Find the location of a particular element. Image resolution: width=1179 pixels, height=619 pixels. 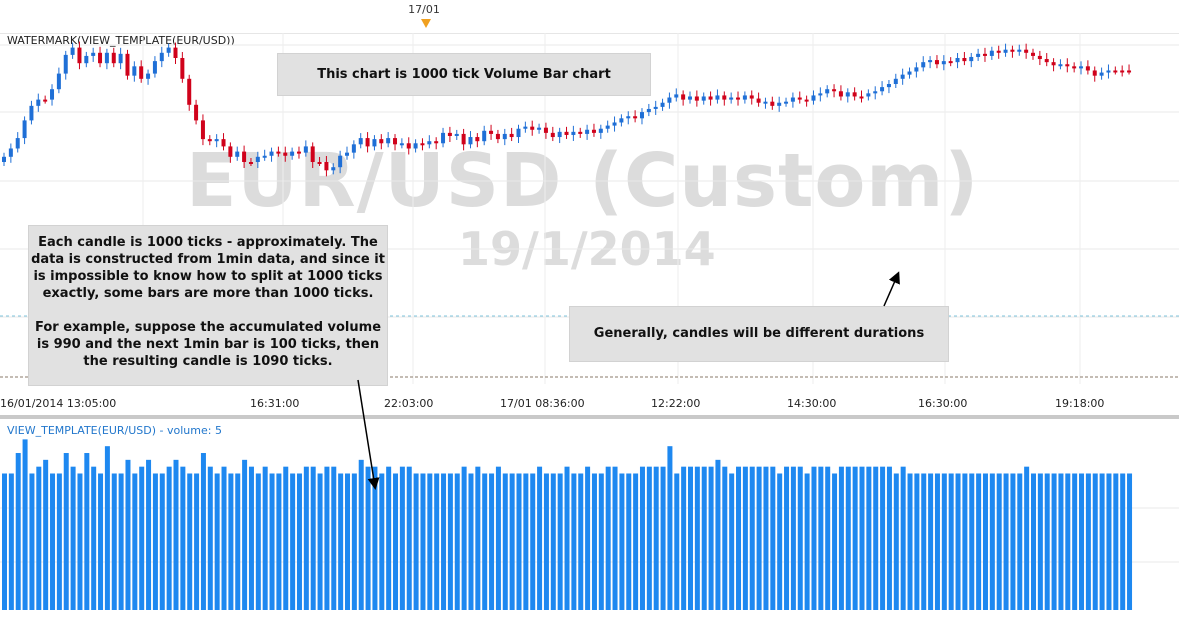

time-axis-tick-label: 16:31:00 is located at coordinates (275, 403).